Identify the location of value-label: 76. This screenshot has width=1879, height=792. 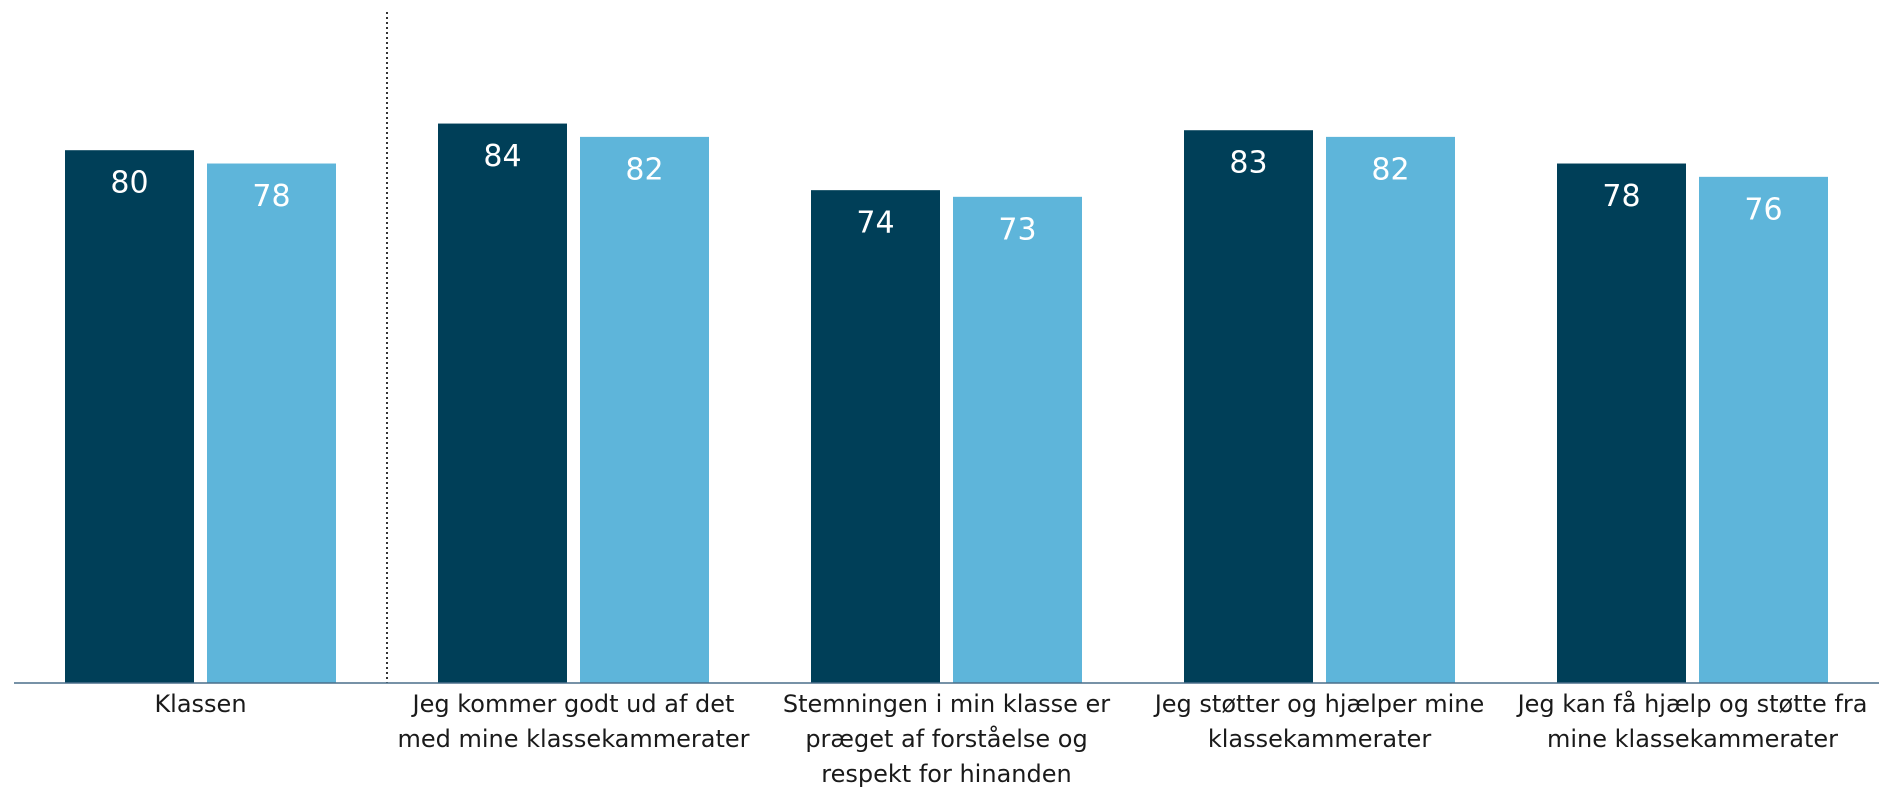
(1763, 209).